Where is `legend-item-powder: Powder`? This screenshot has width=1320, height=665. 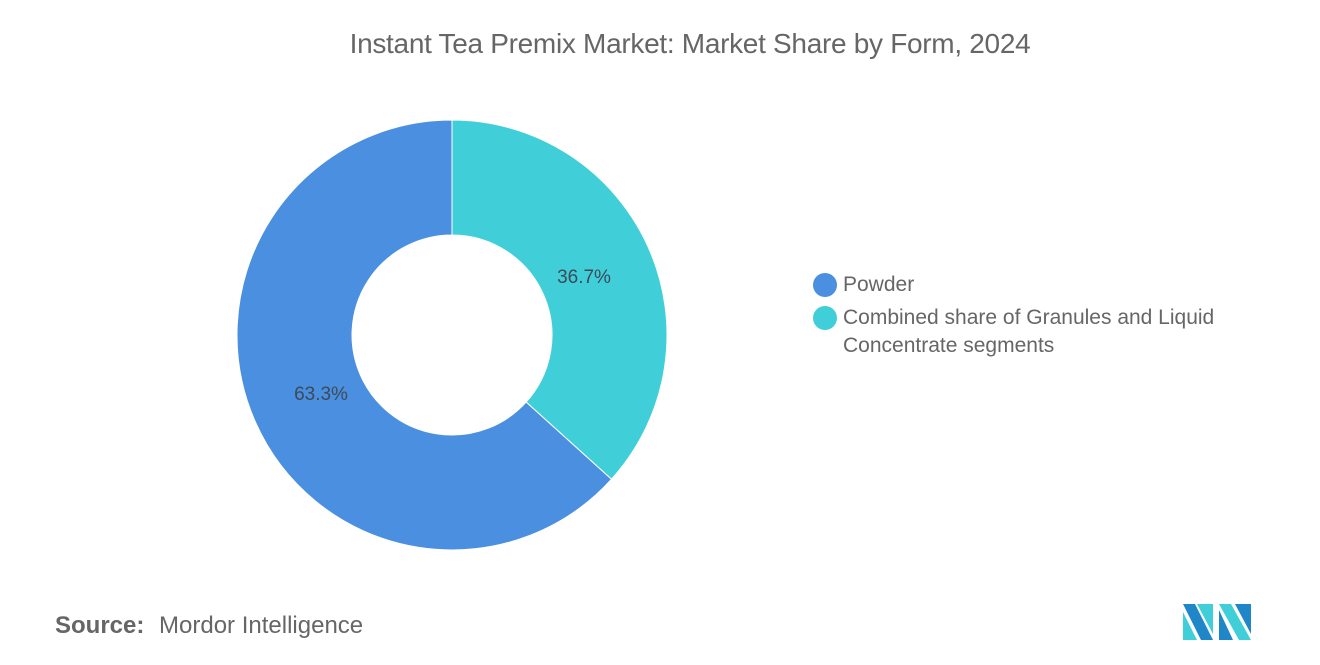 legend-item-powder: Powder is located at coordinates (1033, 285).